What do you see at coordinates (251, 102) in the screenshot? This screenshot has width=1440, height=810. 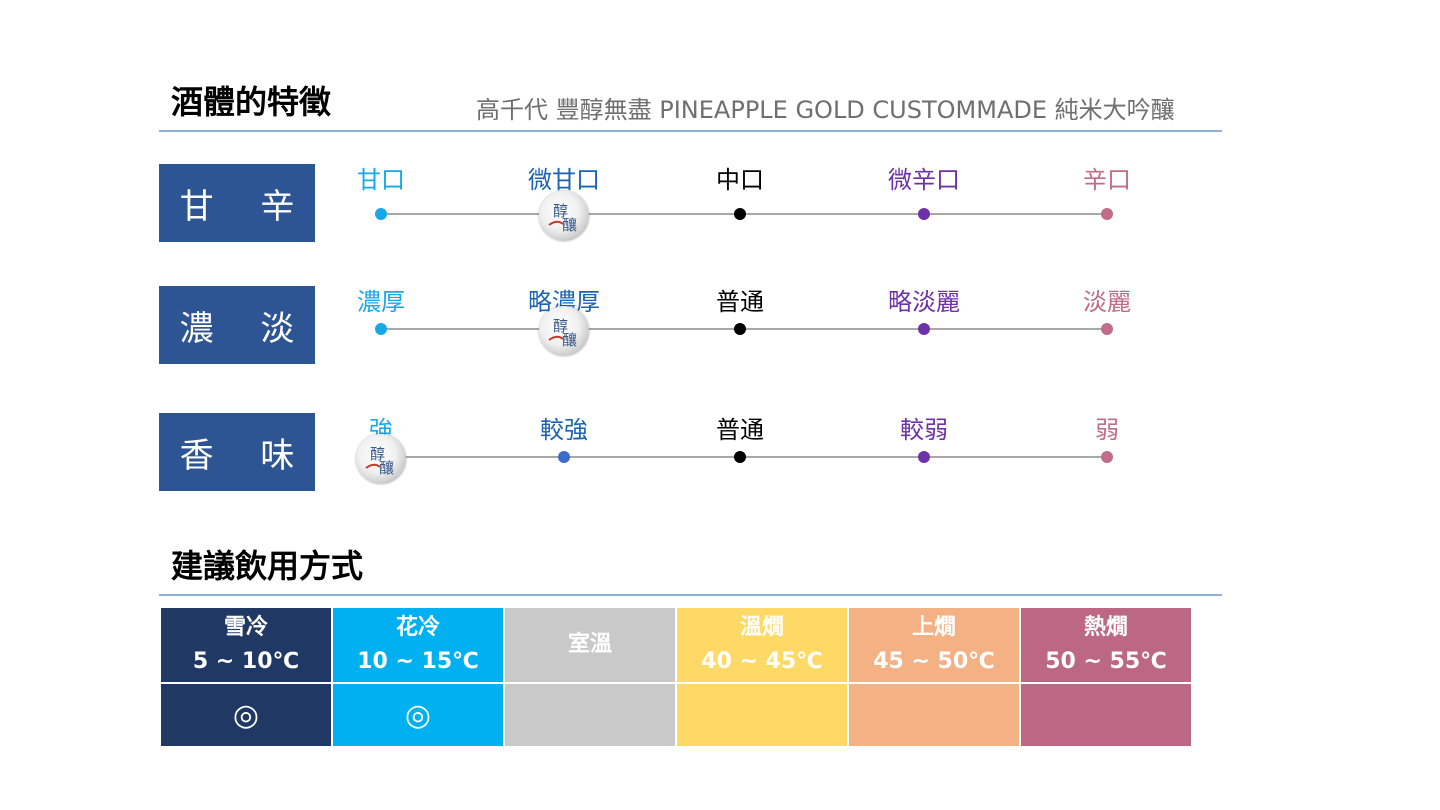 I see `section-title-character: 酒體的特徵` at bounding box center [251, 102].